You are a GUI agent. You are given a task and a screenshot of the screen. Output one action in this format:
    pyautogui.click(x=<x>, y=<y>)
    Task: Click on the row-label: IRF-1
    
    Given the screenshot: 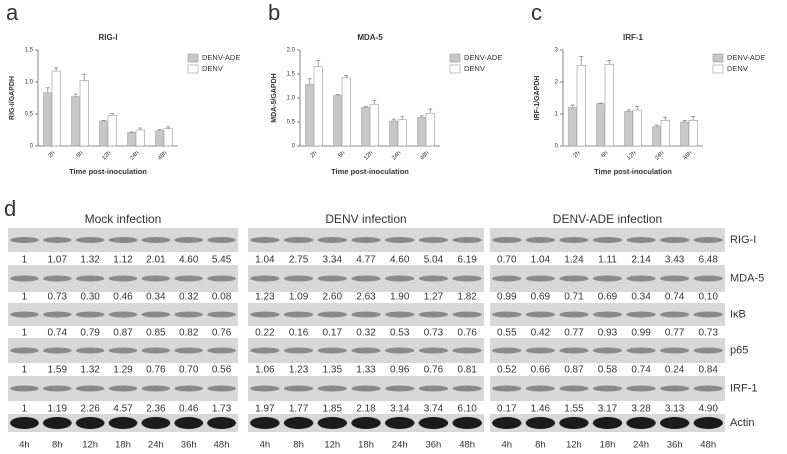 What is the action you would take?
    pyautogui.click(x=744, y=388)
    